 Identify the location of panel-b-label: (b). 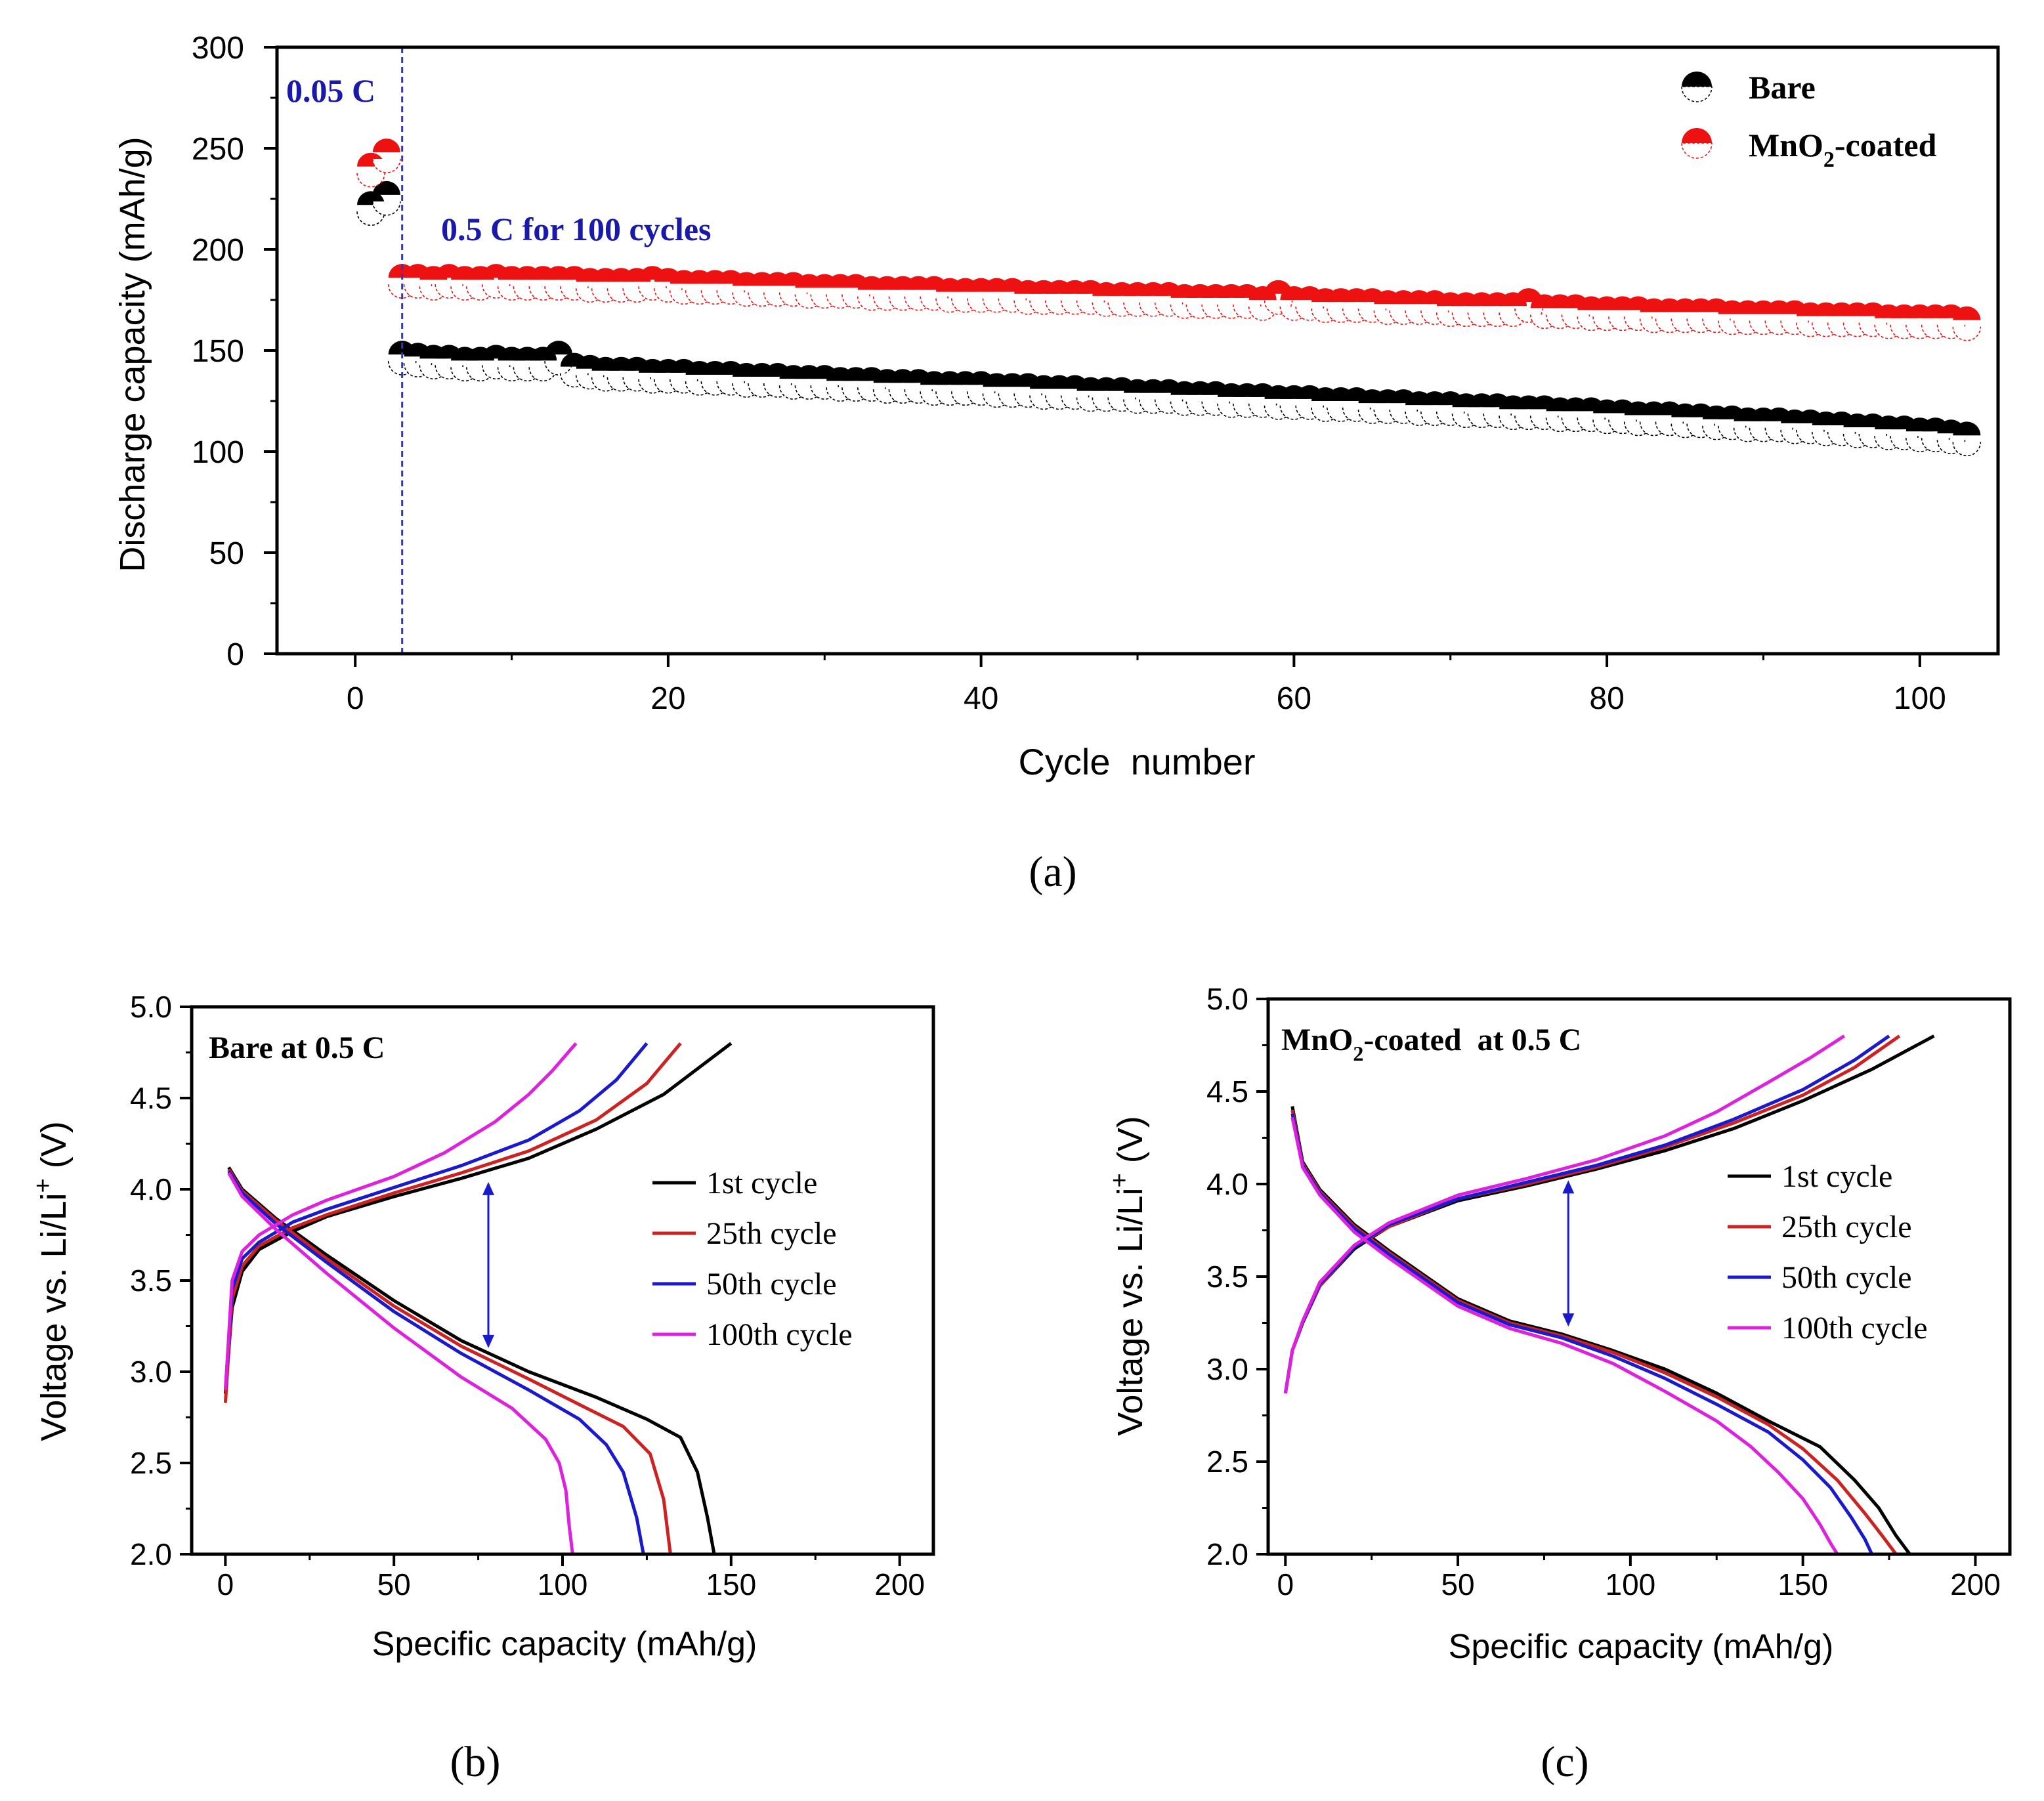
(475, 1762).